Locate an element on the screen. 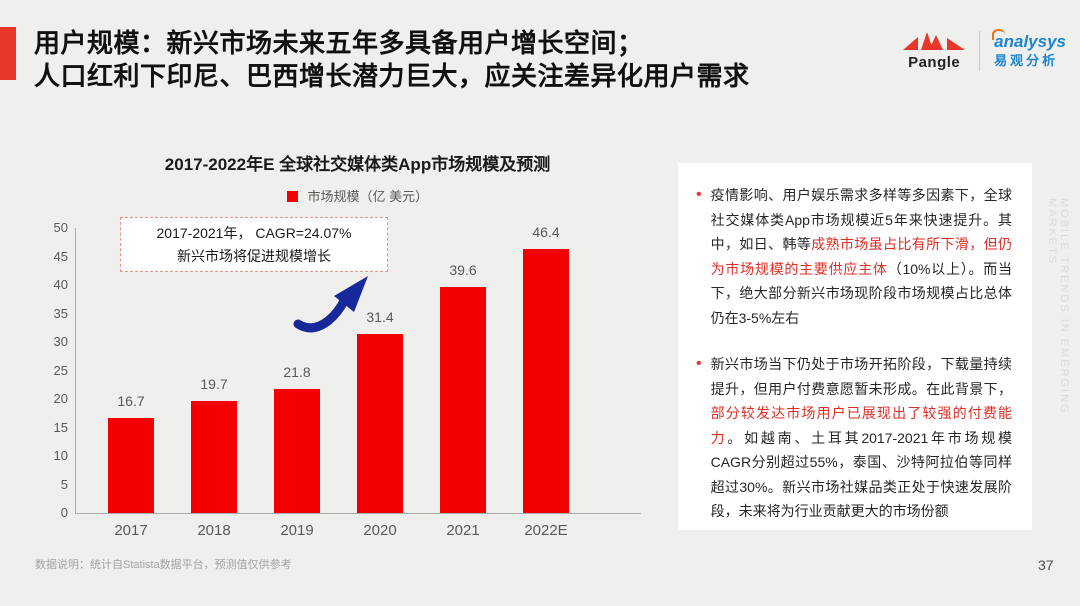 The image size is (1080, 606). chart-title: 2017-2022年E 全球社交媒体类App市场规模及预测 is located at coordinates (357, 164).